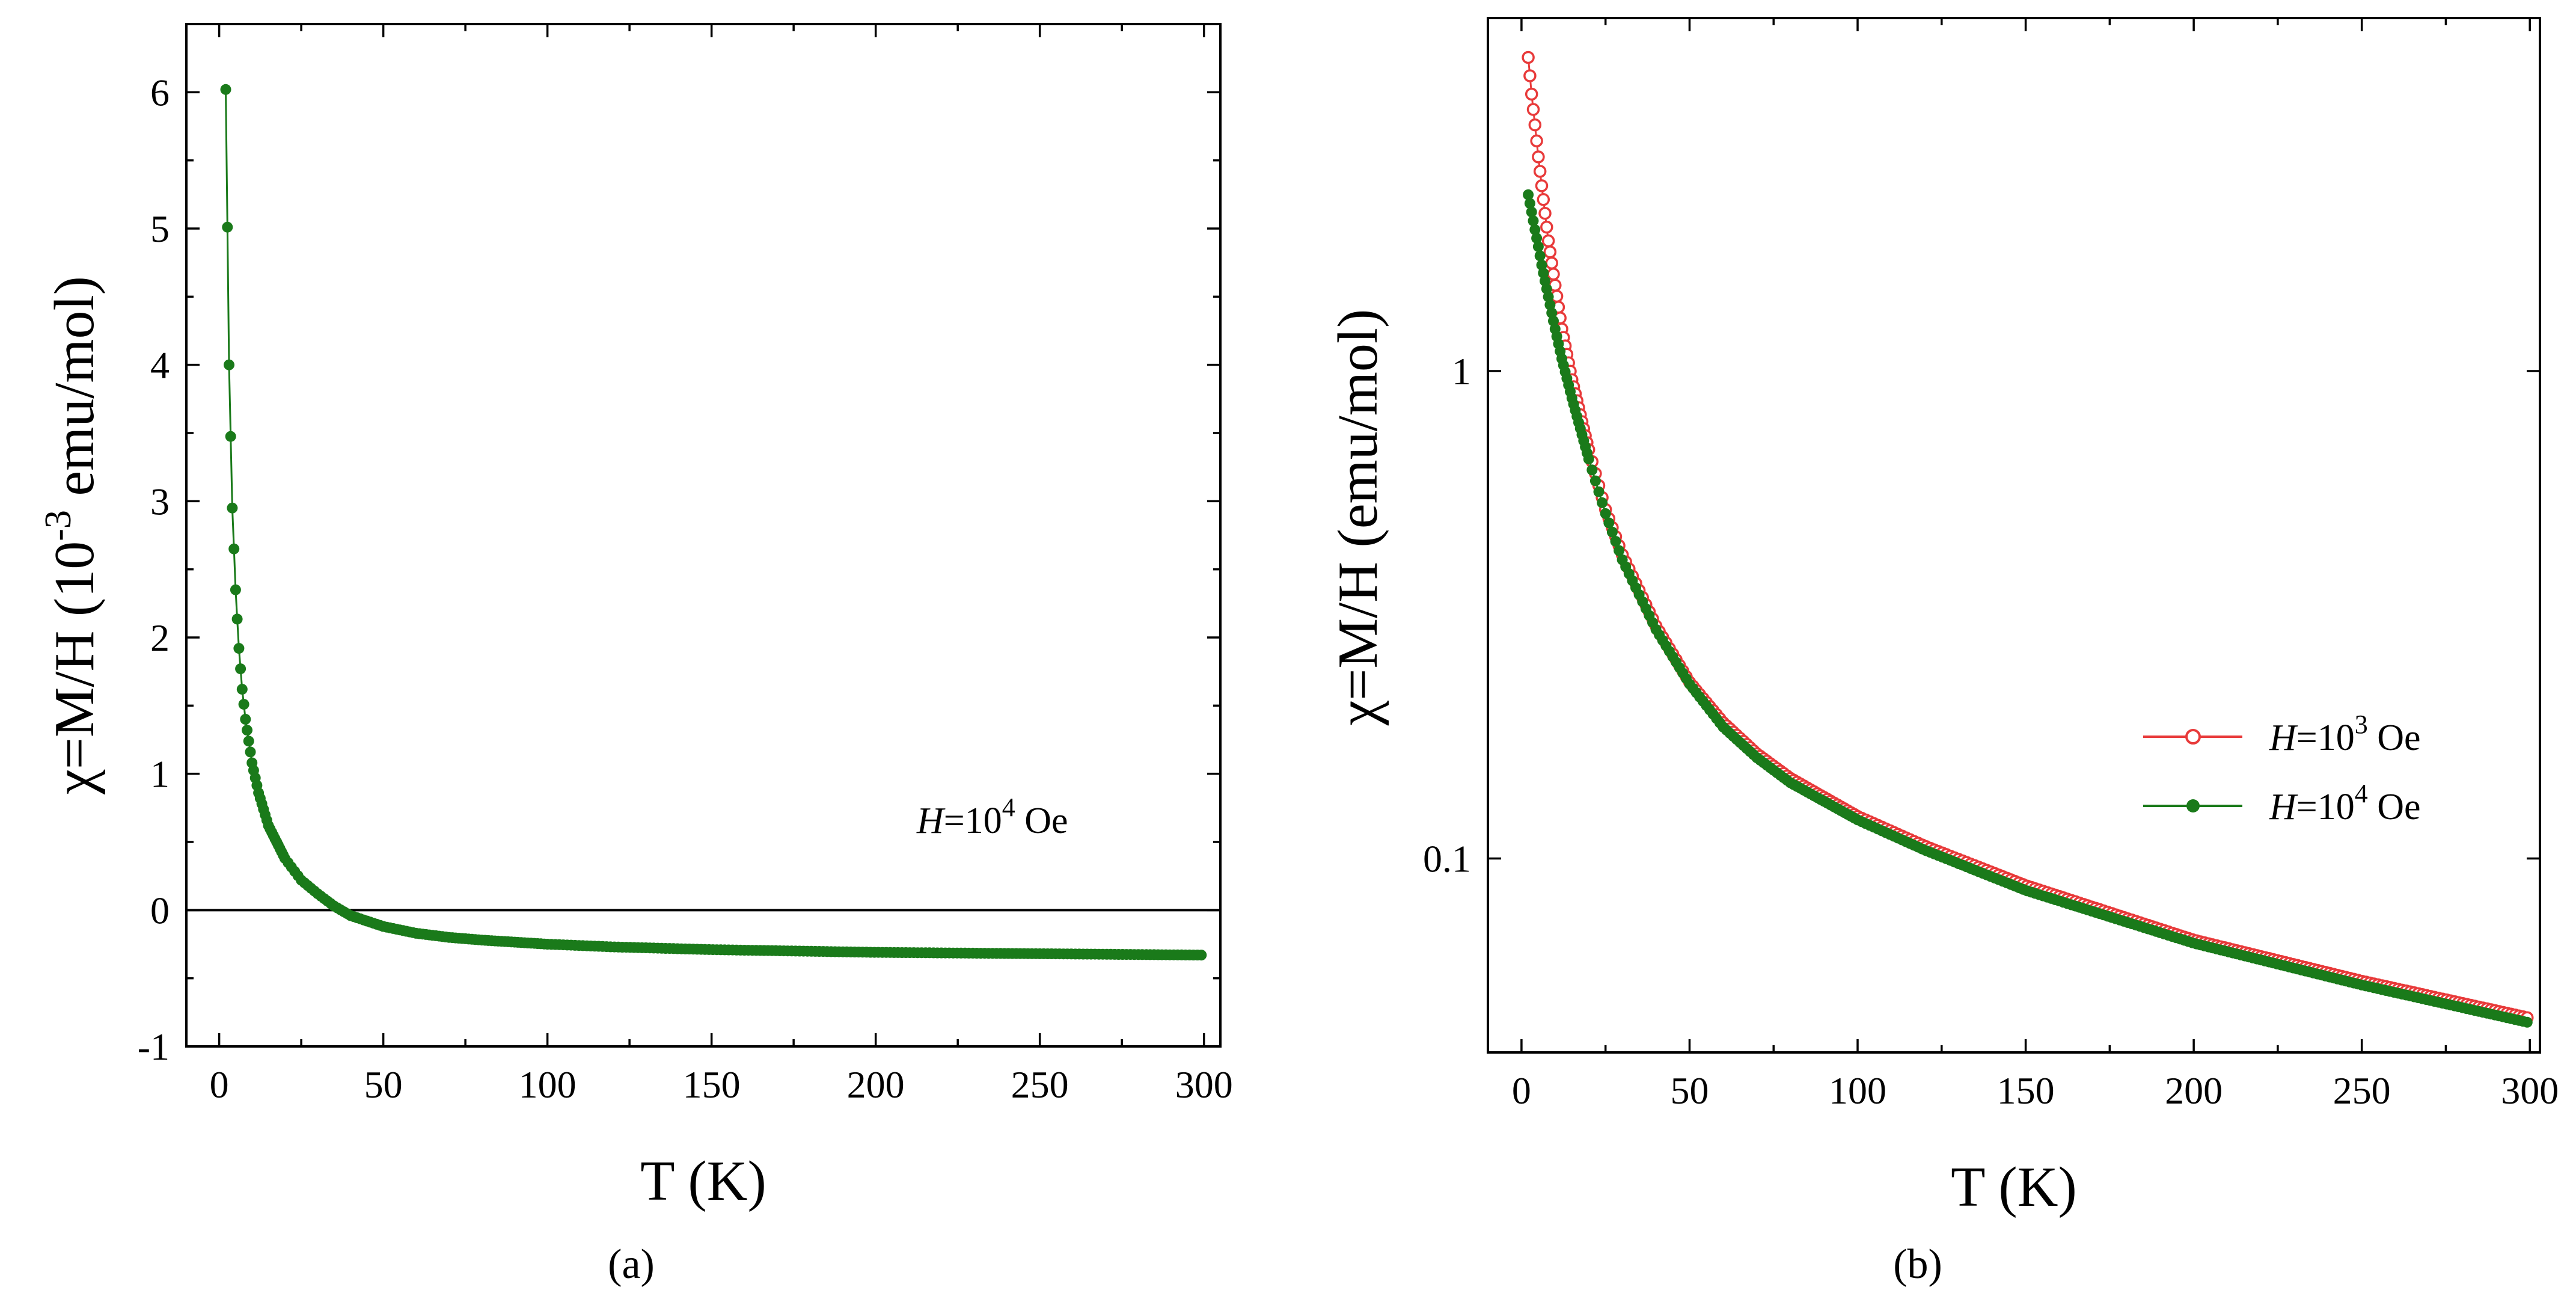 The height and width of the screenshot is (1296, 2576). What do you see at coordinates (219, 1084) in the screenshot?
I see `panel-a-x-tick-label: 0` at bounding box center [219, 1084].